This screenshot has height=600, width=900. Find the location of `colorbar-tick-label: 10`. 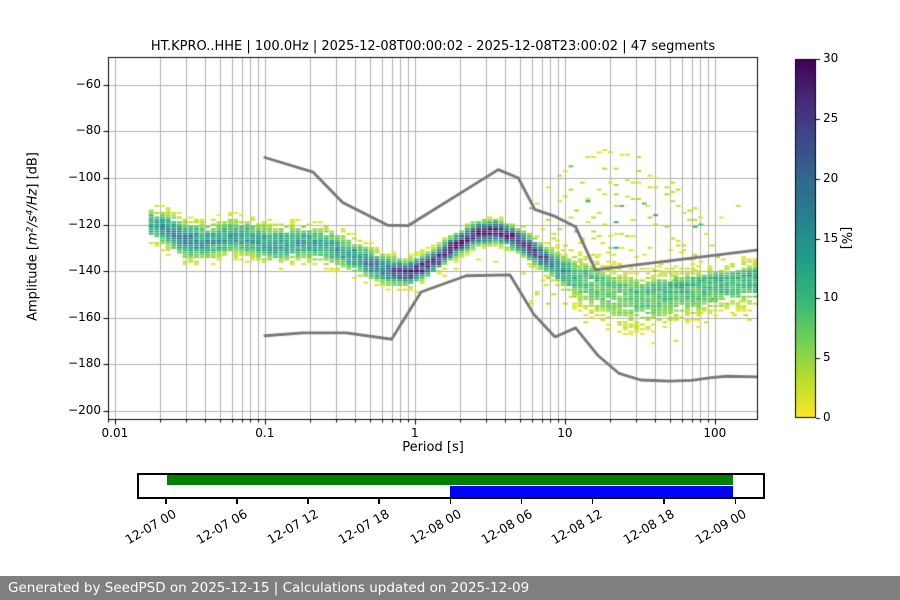

colorbar-tick-label: 10 is located at coordinates (831, 297).